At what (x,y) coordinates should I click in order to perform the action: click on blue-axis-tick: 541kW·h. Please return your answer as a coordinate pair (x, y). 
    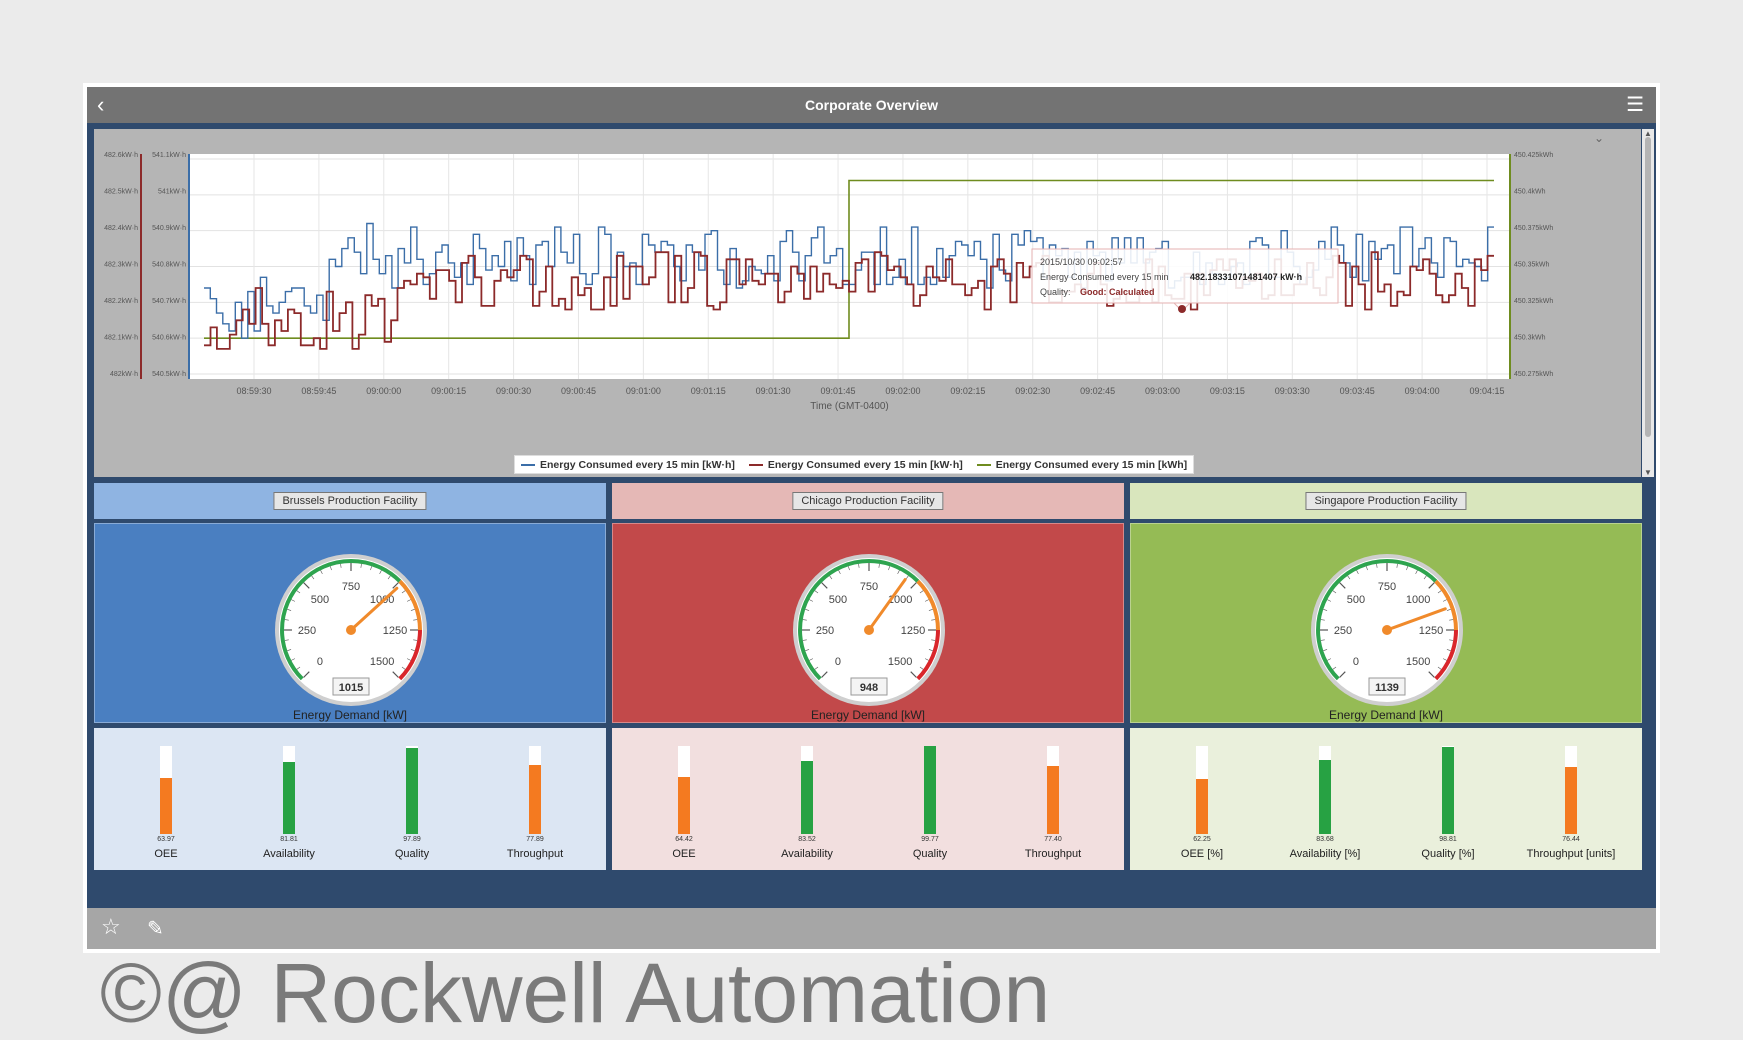
    Looking at the image, I should click on (172, 192).